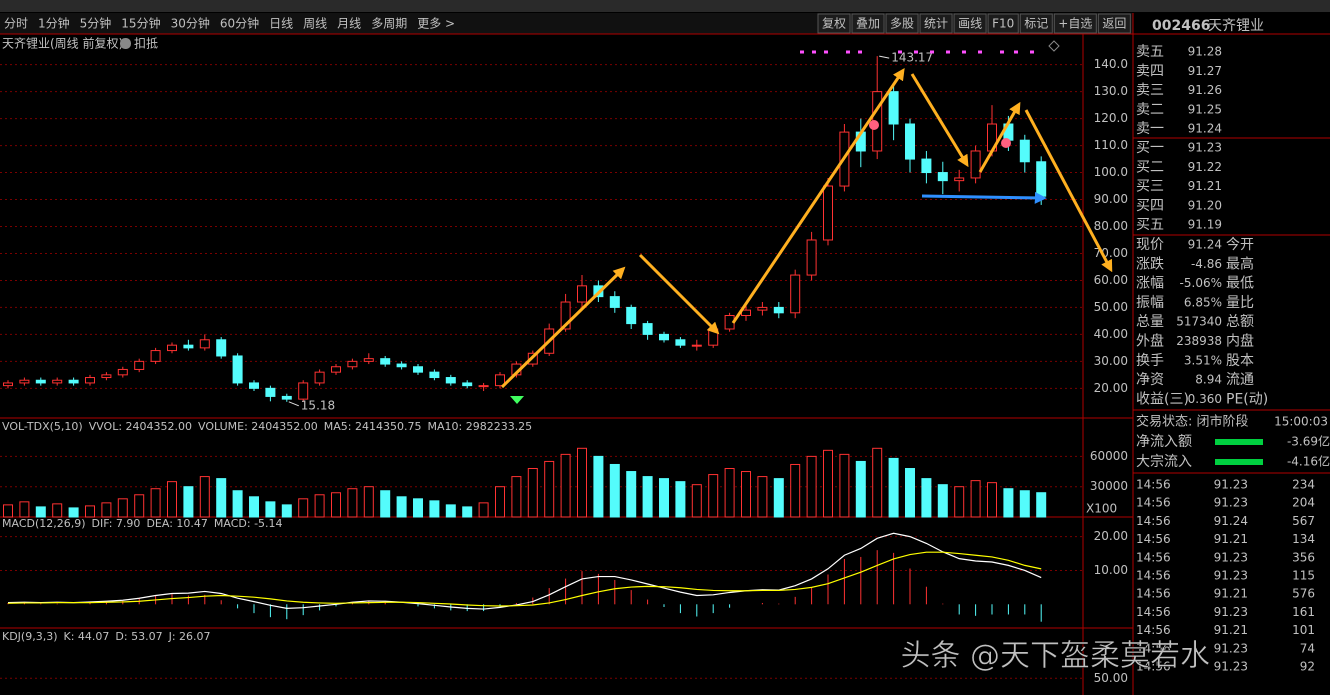 This screenshot has height=695, width=1330. Describe the element at coordinates (1111, 145) in the screenshot. I see `y-tick-label: 110.0` at that location.